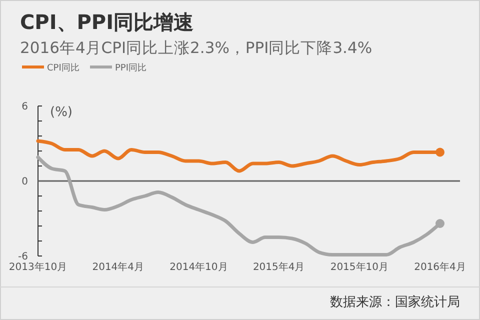  What do you see at coordinates (107, 22) in the screenshot?
I see `chart-title: CPI、PPI同比增速` at bounding box center [107, 22].